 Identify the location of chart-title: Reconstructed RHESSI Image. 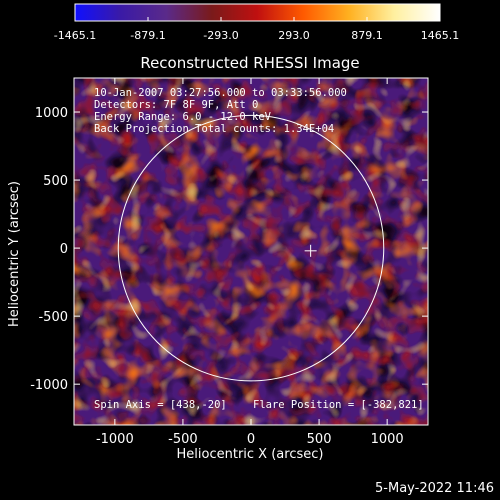
(249, 63).